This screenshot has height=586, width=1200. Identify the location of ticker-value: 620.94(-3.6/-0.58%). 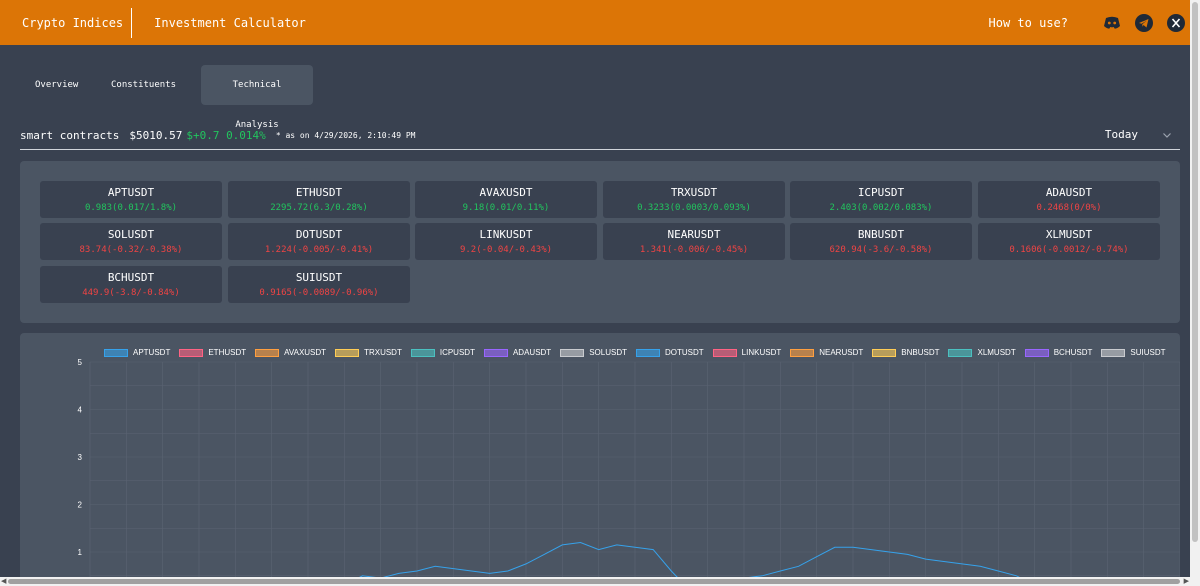
(881, 250).